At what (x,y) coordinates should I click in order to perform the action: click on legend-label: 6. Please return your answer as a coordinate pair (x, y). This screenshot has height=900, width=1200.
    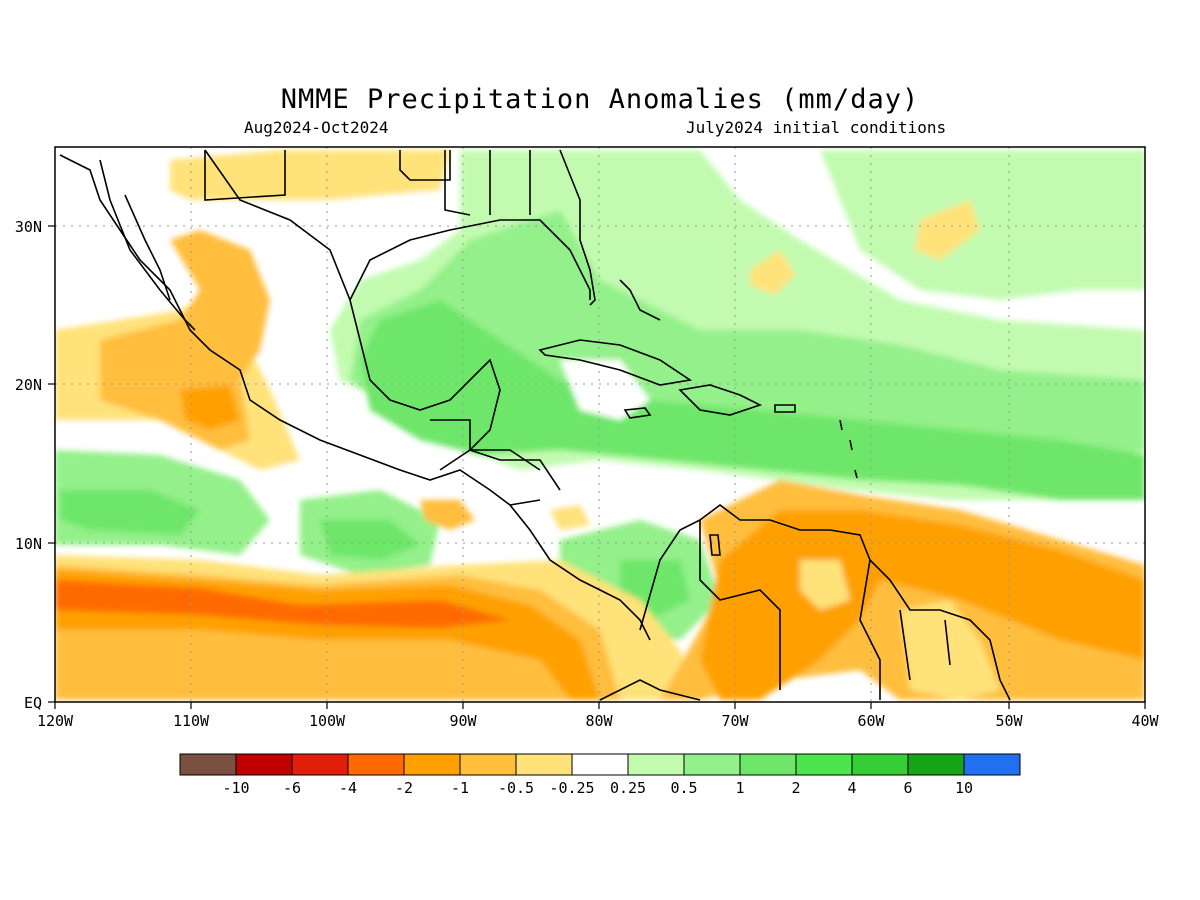
    Looking at the image, I should click on (907, 788).